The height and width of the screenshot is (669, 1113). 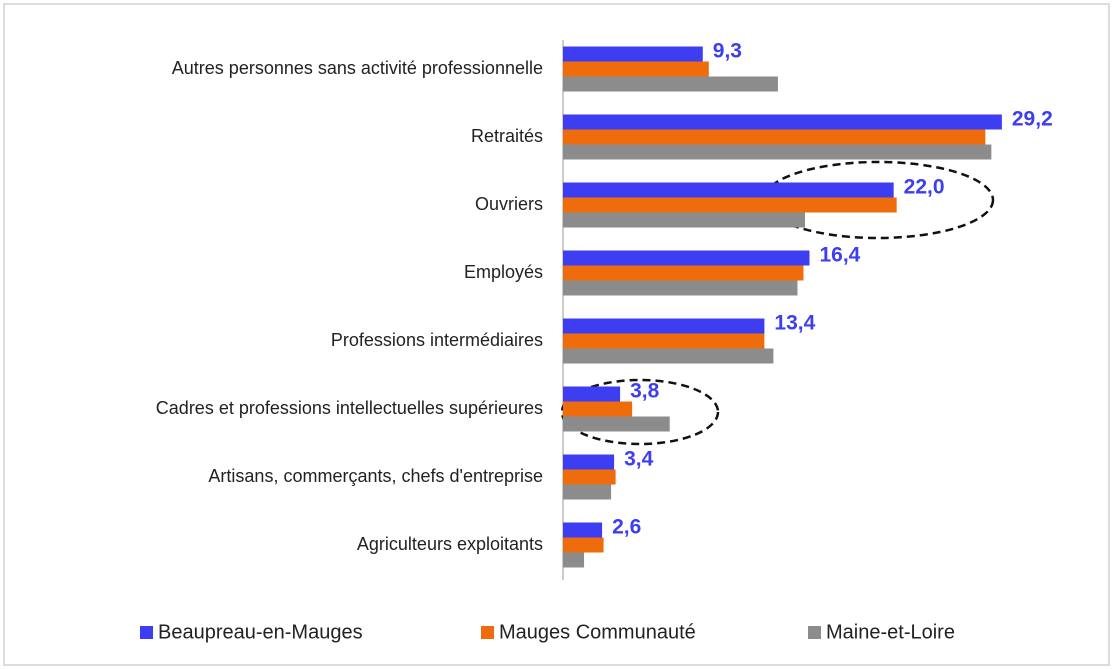 I want to click on legend-label: Beaupreau-en-Mauges, so click(x=260, y=632).